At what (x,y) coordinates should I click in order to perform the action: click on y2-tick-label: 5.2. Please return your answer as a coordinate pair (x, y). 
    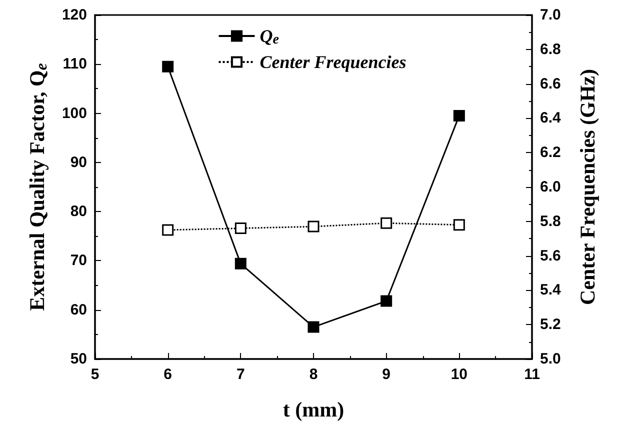
    Looking at the image, I should click on (550, 325).